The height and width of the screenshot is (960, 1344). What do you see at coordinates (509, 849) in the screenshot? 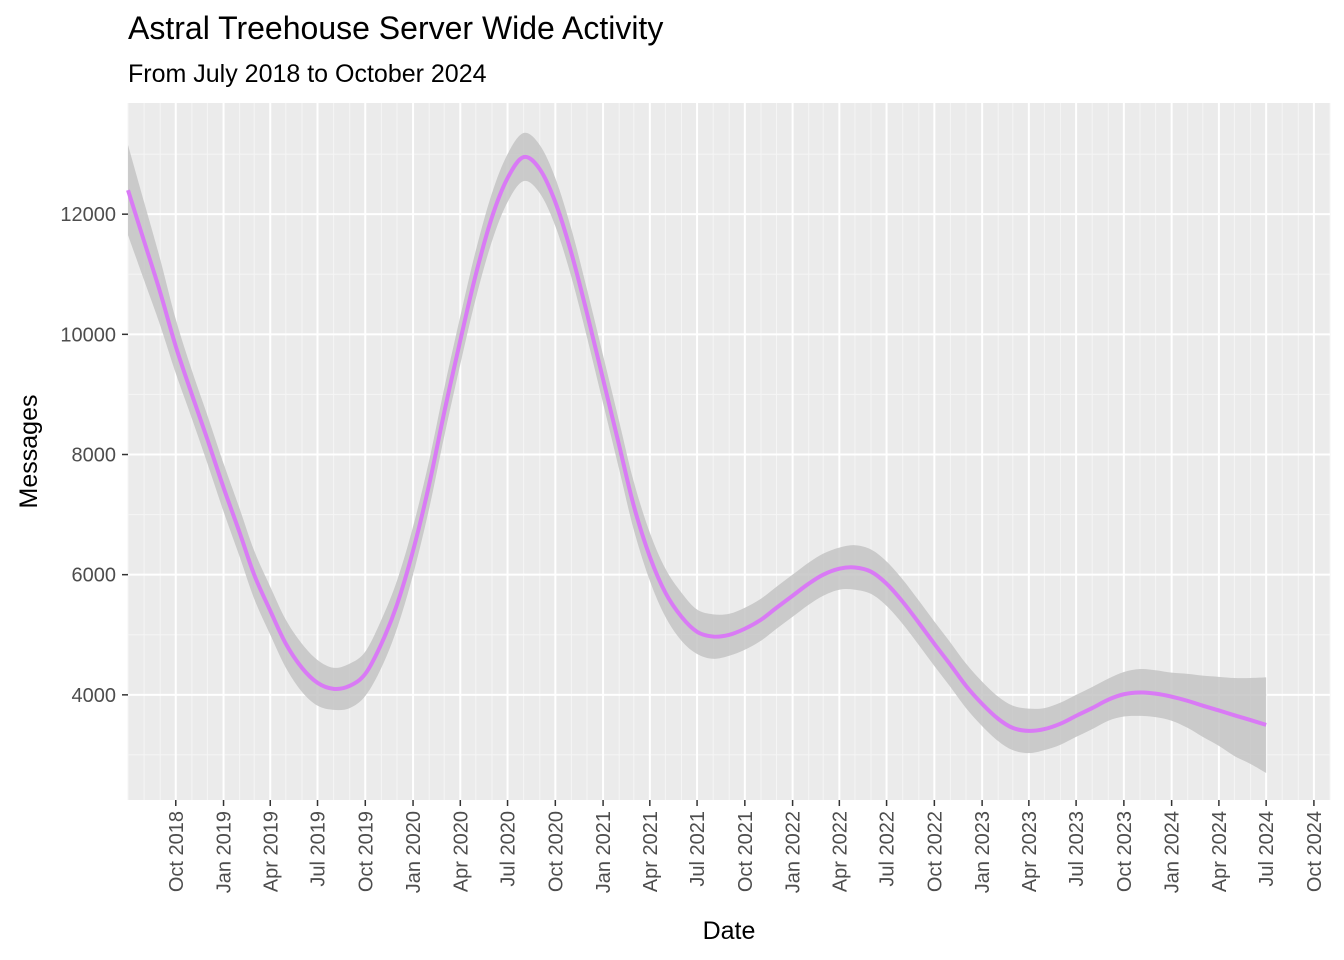
I see `x-tick-label: Jul 2020` at bounding box center [509, 849].